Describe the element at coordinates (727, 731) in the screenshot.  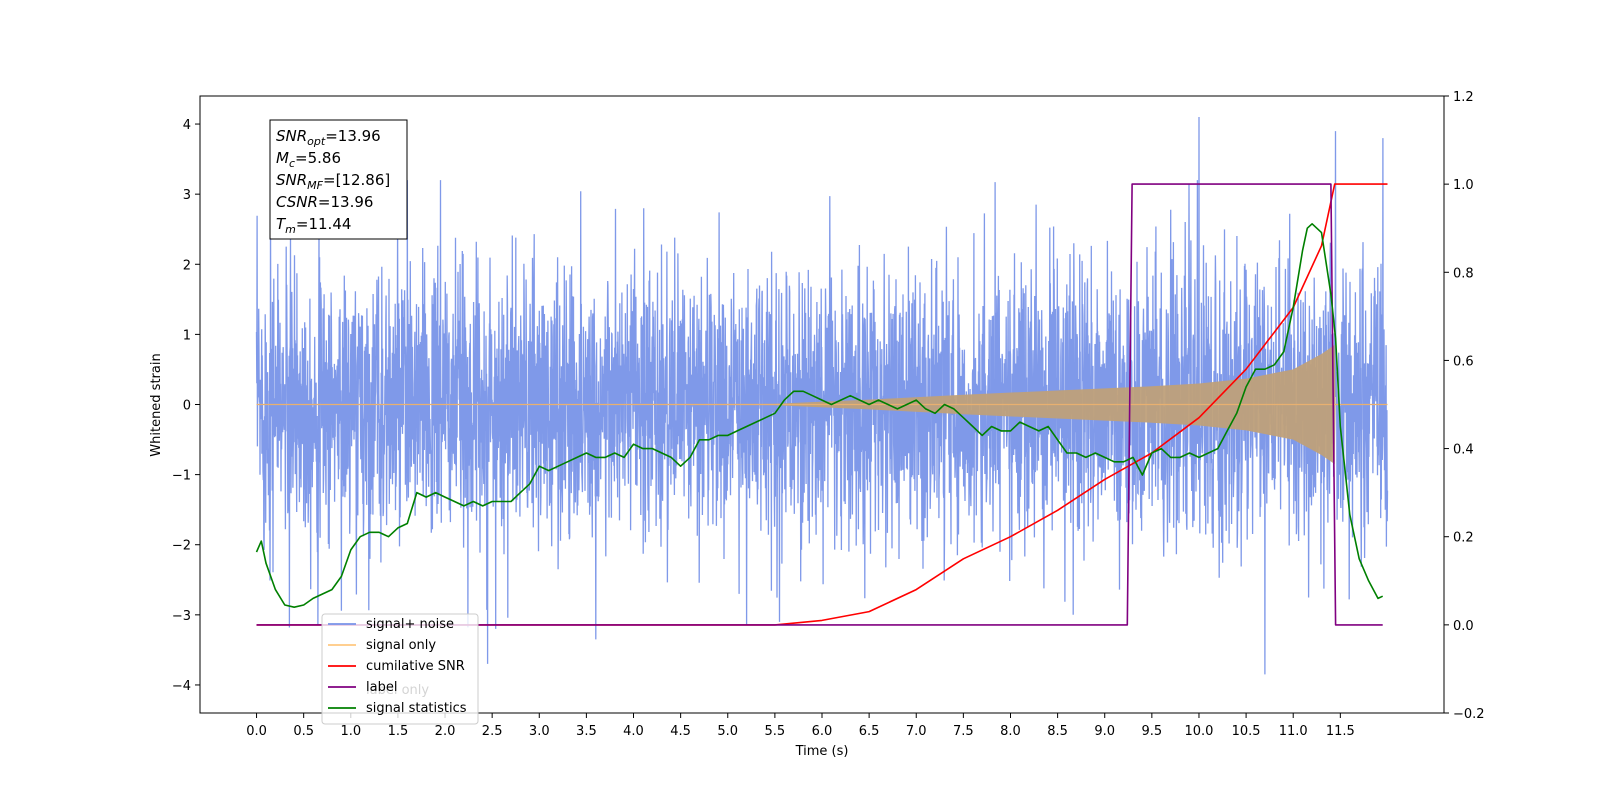
I see `x-tick-label: 5.0` at that location.